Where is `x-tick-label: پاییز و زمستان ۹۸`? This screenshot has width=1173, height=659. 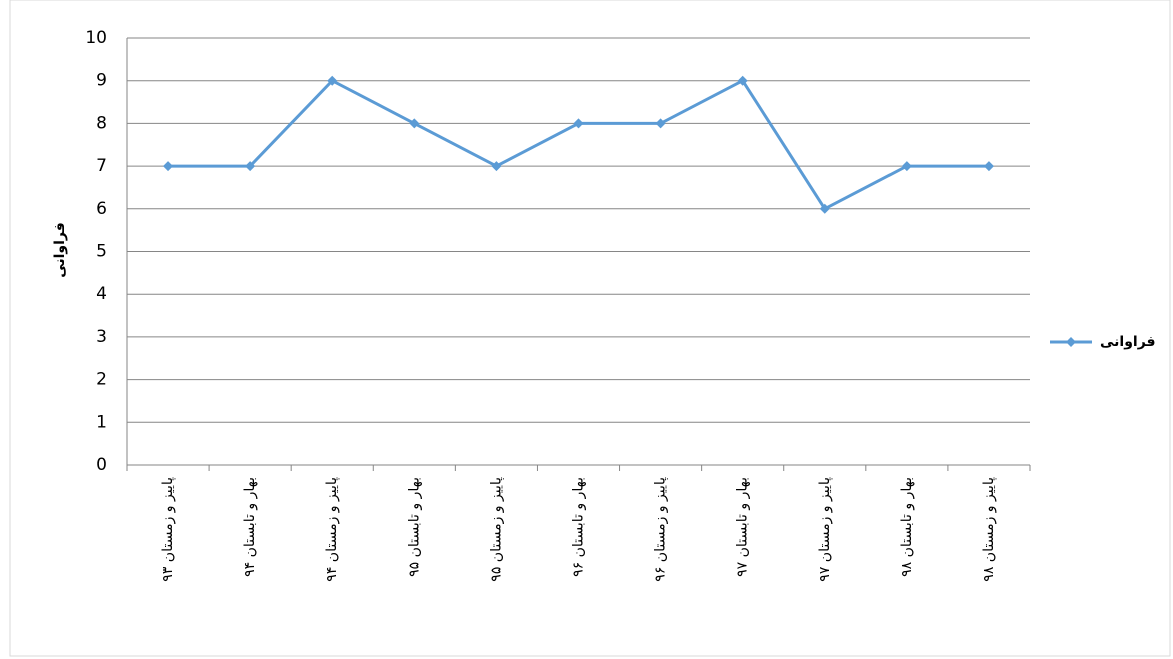 x-tick-label: پاییز و زمستان ۹۸ is located at coordinates (989, 529).